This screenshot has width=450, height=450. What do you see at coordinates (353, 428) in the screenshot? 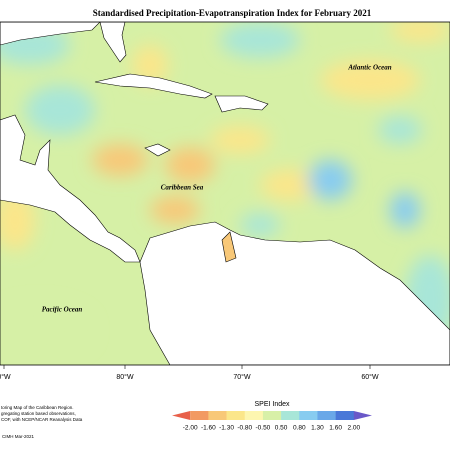
I see `colorbar-tick-label: 2.00` at bounding box center [353, 428].